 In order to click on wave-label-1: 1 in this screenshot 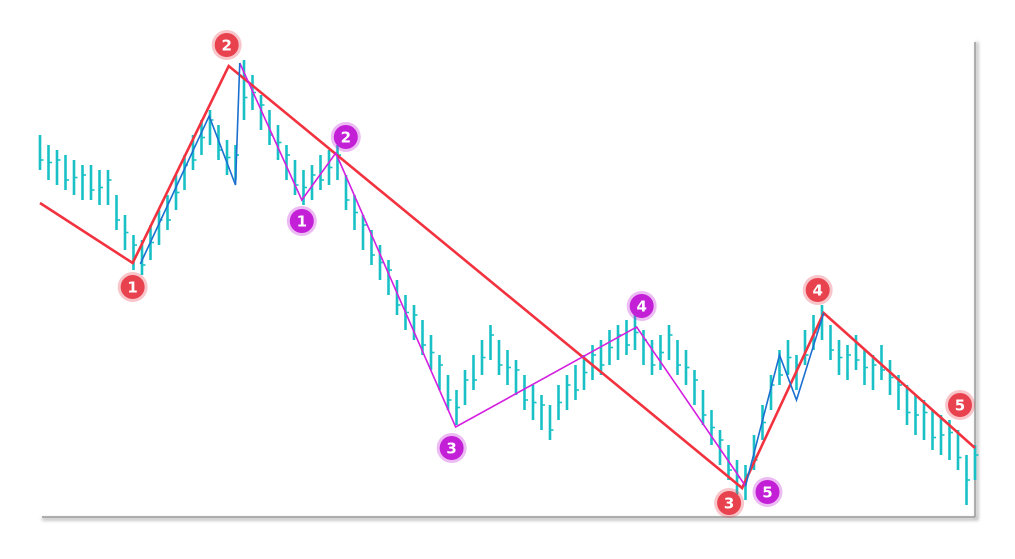, I will do `click(132, 287)`.